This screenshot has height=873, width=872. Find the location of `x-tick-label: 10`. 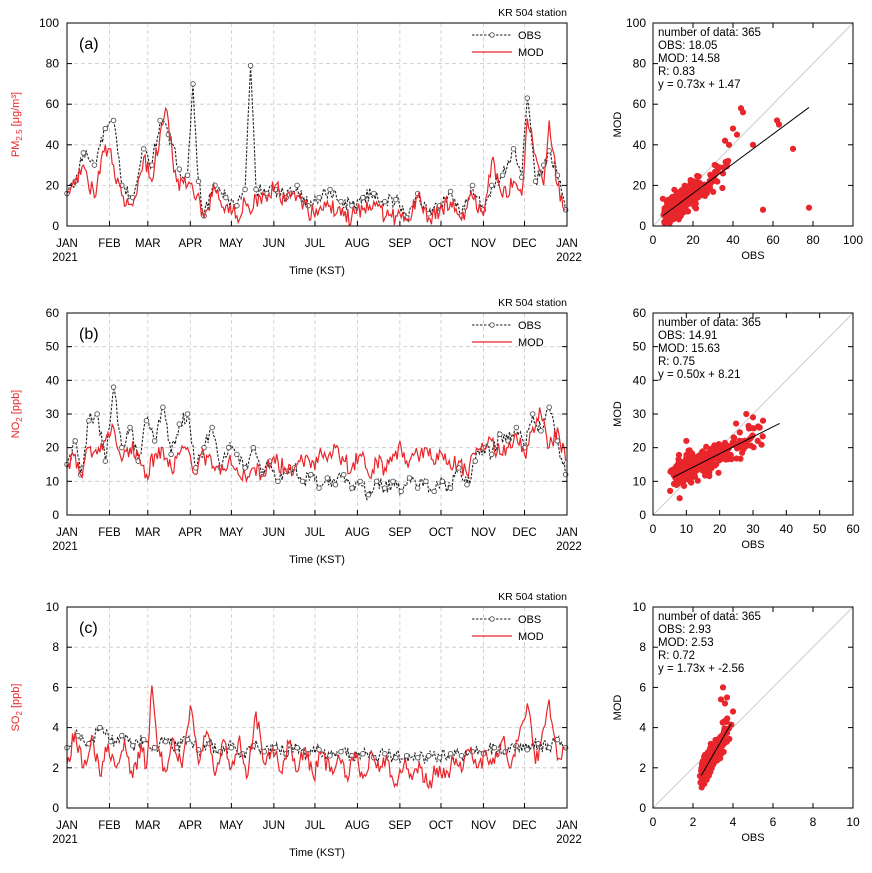

x-tick-label: 10 is located at coordinates (687, 529).